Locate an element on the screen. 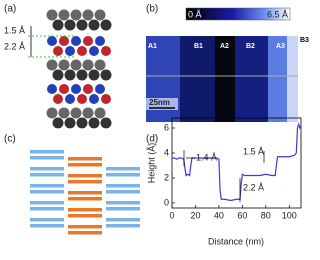 The image size is (320, 260). x-tick-label: 40 is located at coordinates (219, 215).